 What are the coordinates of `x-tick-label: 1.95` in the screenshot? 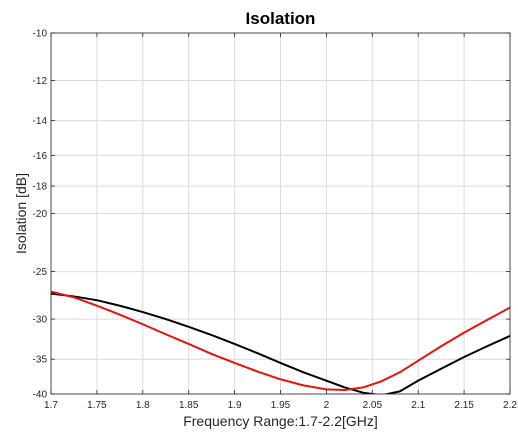 It's located at (281, 405).